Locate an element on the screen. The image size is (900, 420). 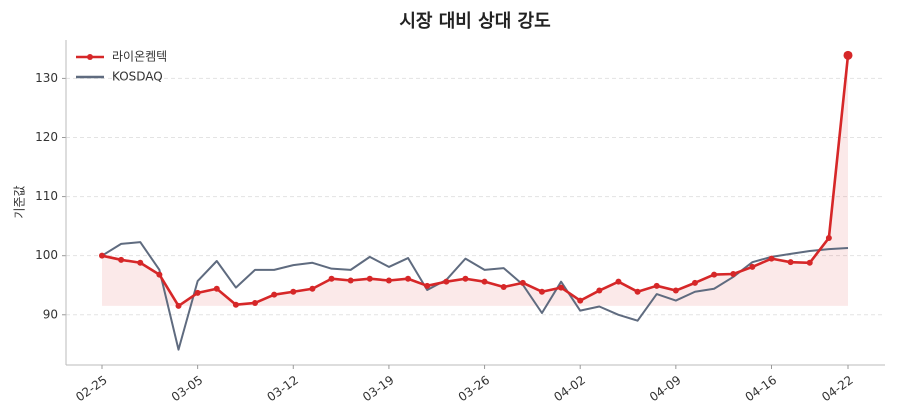
x-tick-label: 03-05 is located at coordinates (187, 388).